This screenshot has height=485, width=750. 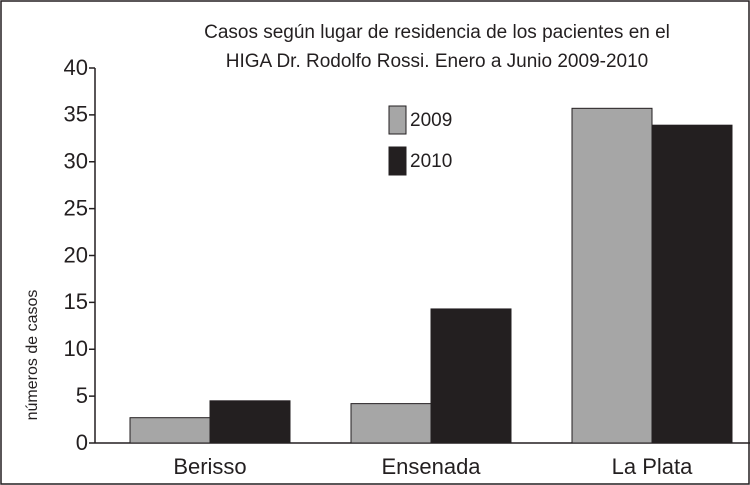 What do you see at coordinates (431, 161) in the screenshot?
I see `legend-label: 2010` at bounding box center [431, 161].